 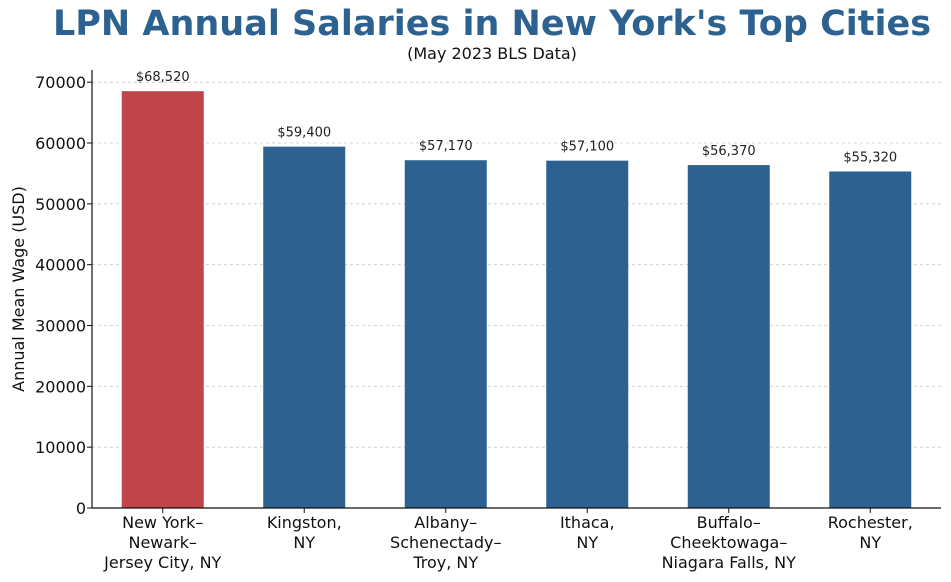 What do you see at coordinates (587, 147) in the screenshot?
I see `data-label: $57,100` at bounding box center [587, 147].